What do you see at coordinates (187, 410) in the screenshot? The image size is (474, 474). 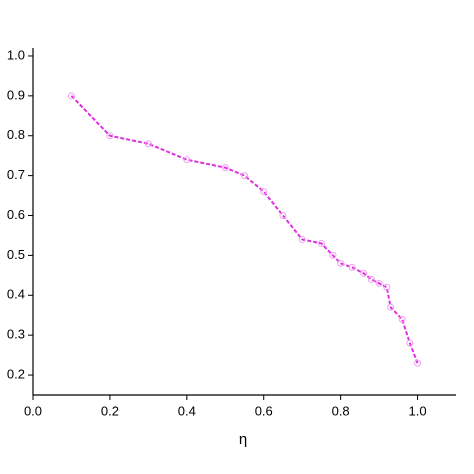 I see `x-tick-label: 0.4` at bounding box center [187, 410].